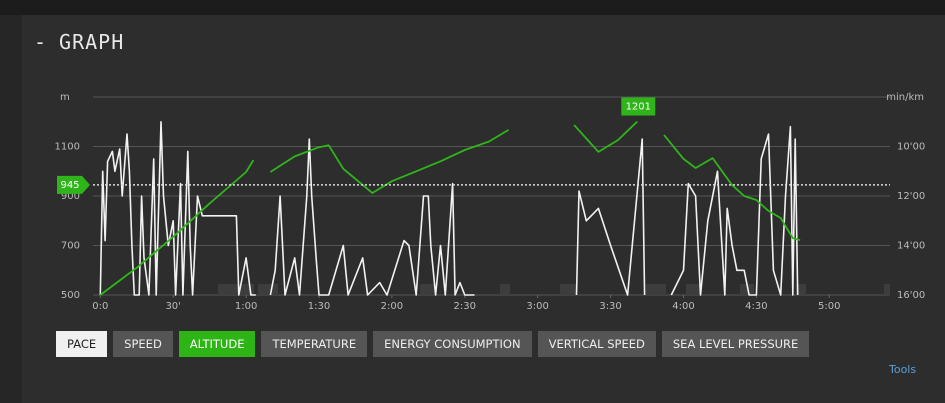 The width and height of the screenshot is (945, 403). Describe the element at coordinates (67, 147) in the screenshot. I see `y-tick-label: 1100` at that location.